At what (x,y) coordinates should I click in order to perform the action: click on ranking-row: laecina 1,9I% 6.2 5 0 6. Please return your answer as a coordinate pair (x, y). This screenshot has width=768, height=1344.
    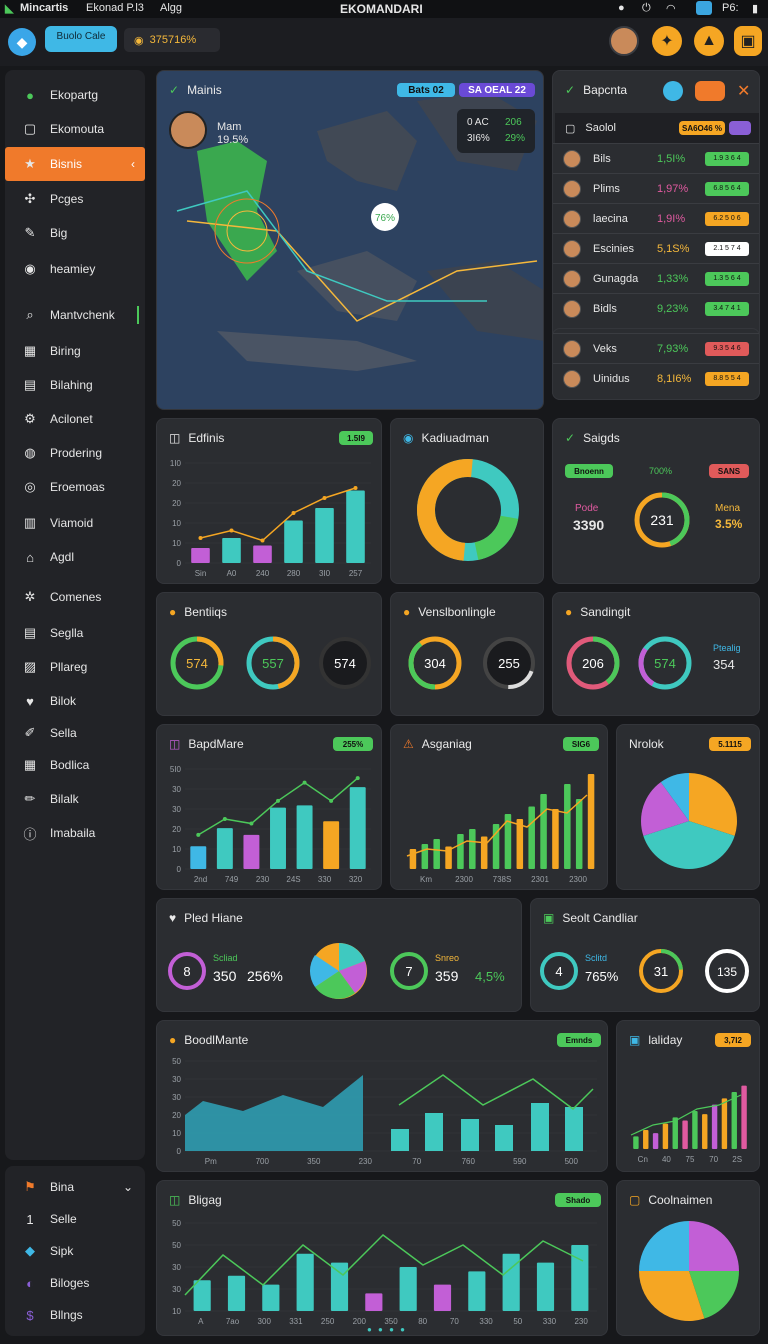
    Looking at the image, I should click on (656, 218).